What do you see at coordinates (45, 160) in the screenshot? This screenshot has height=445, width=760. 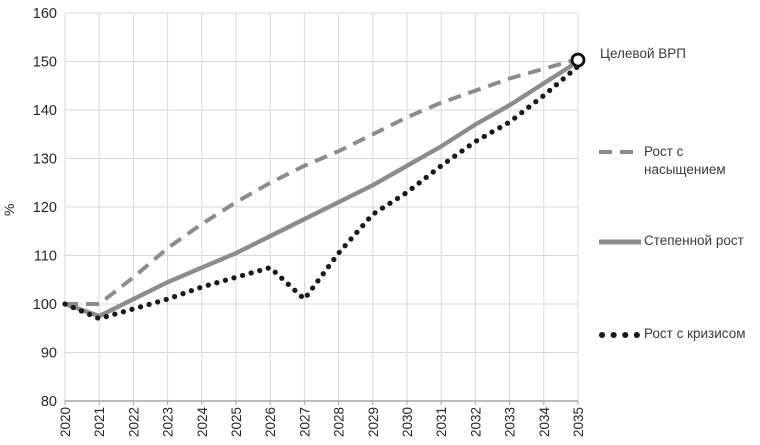 I see `y-tick-label: 130` at bounding box center [45, 160].